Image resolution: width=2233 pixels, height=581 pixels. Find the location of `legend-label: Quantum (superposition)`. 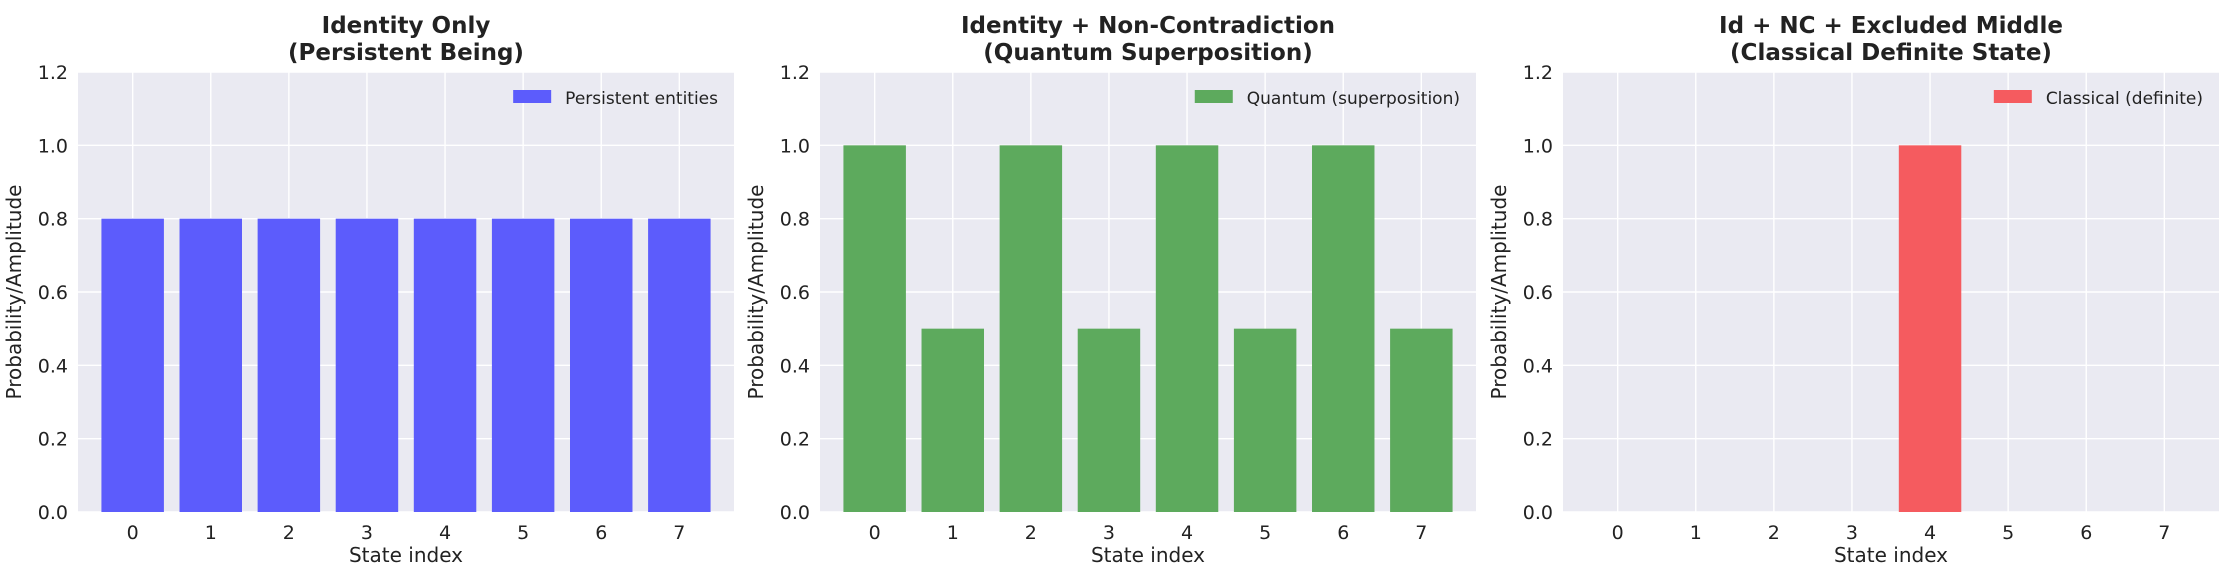

legend-label: Quantum (superposition) is located at coordinates (1353, 99).